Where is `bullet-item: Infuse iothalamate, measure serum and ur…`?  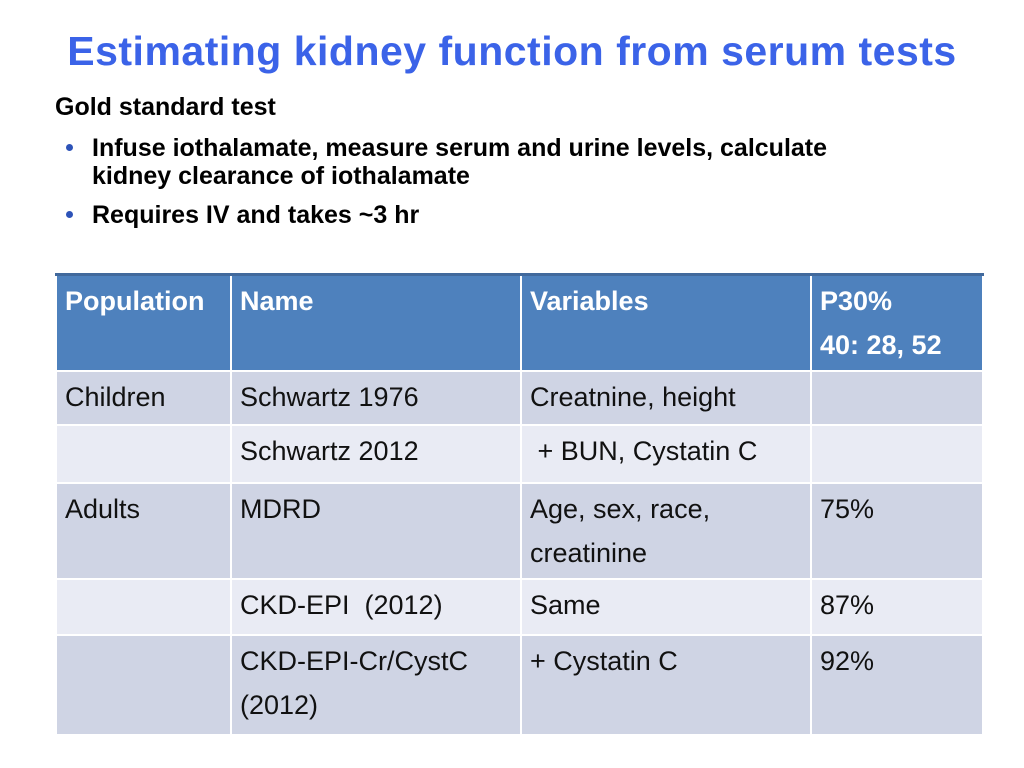 bullet-item: Infuse iothalamate, measure serum and ur… is located at coordinates (512, 162).